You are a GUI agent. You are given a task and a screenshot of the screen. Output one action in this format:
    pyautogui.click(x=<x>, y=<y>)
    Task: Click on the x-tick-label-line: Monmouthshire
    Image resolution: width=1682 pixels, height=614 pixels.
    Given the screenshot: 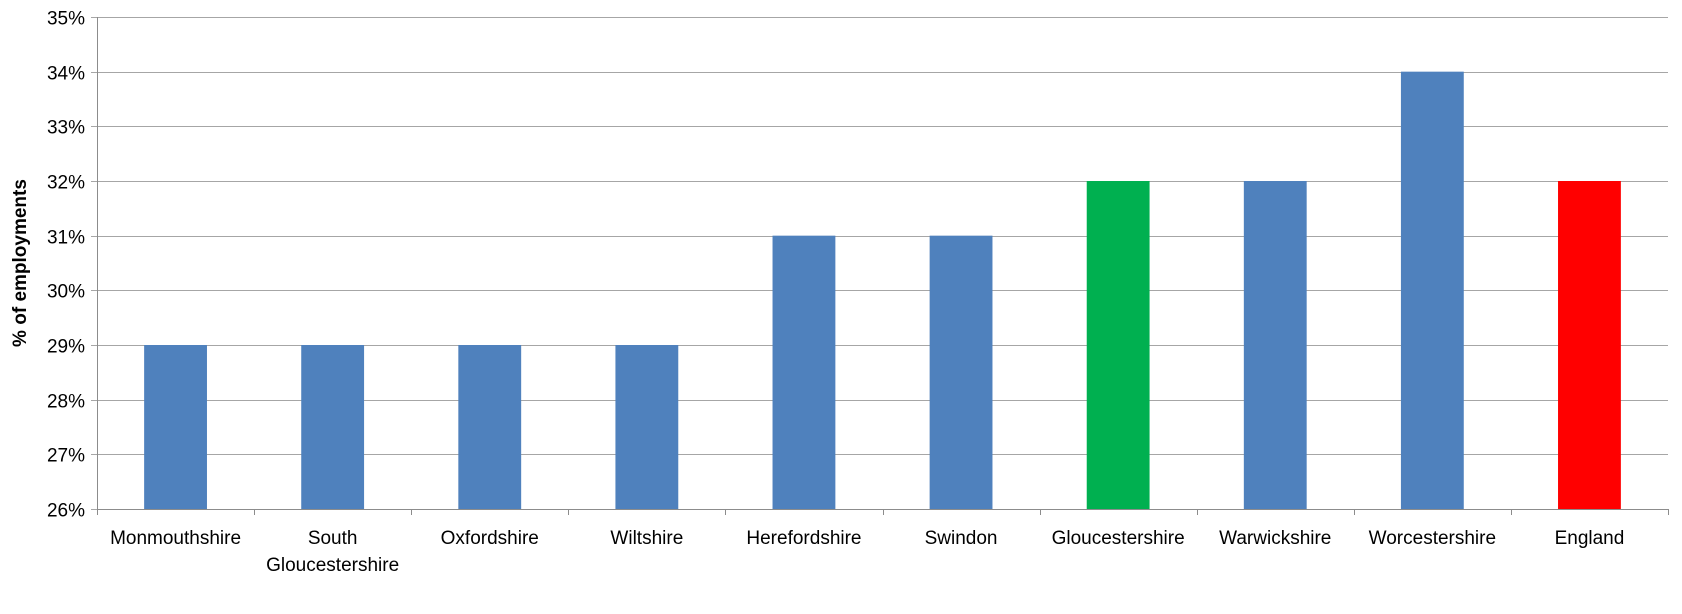 What is the action you would take?
    pyautogui.click(x=175, y=538)
    